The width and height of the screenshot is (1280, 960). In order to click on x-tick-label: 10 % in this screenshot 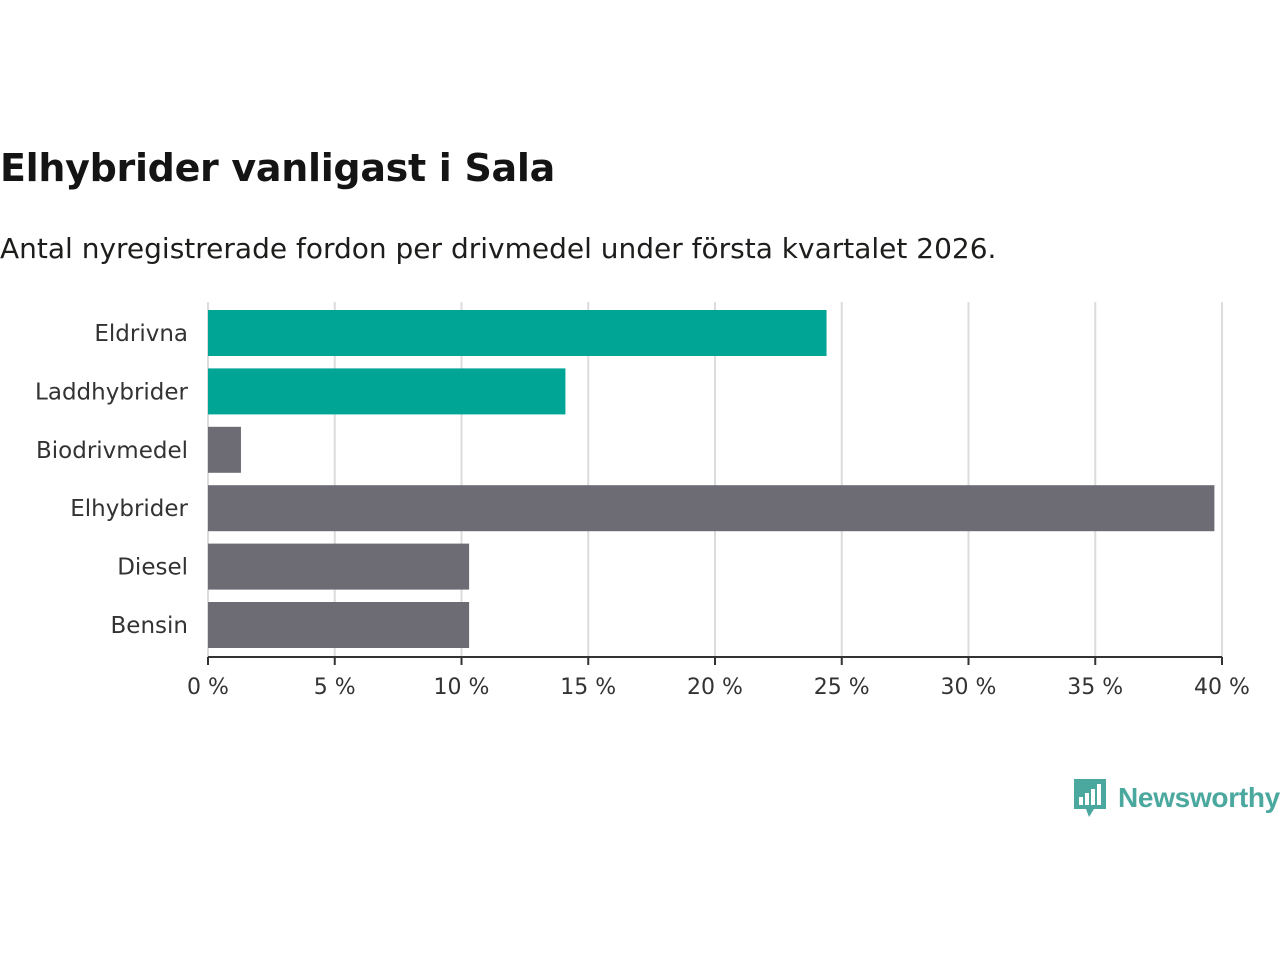, I will do `click(462, 687)`.